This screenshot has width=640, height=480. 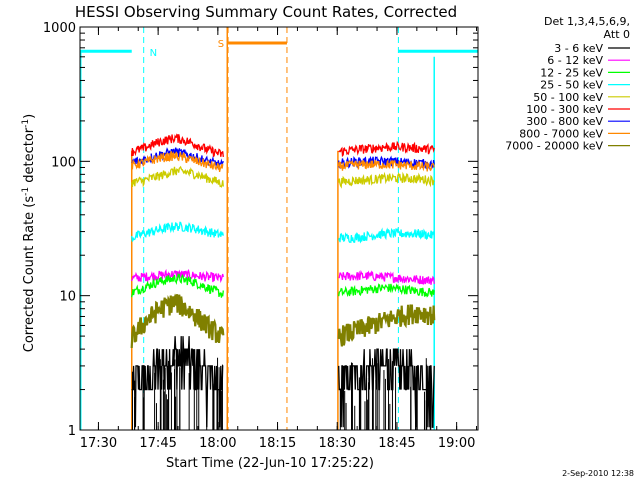 I want to click on legend-header-1: Att 0, so click(x=617, y=34).